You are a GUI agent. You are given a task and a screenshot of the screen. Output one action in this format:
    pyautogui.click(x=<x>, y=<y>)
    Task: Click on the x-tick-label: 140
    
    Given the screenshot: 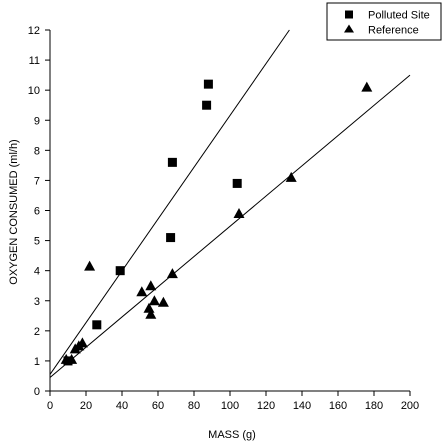 What is the action you would take?
    pyautogui.click(x=302, y=406)
    